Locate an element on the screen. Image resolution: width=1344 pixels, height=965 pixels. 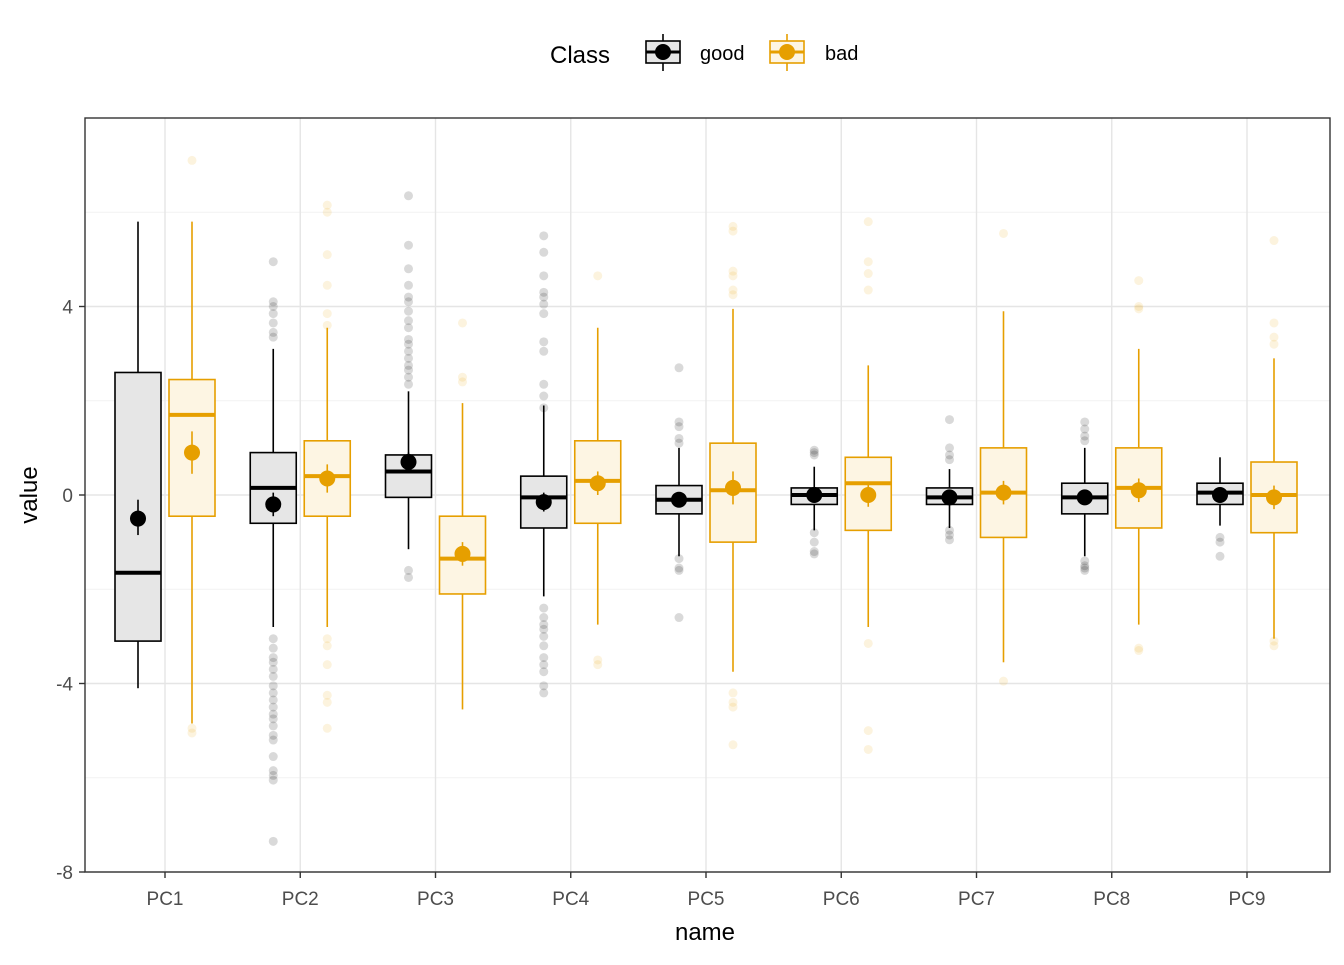
box-bad-PC9 is located at coordinates (1274, 443).